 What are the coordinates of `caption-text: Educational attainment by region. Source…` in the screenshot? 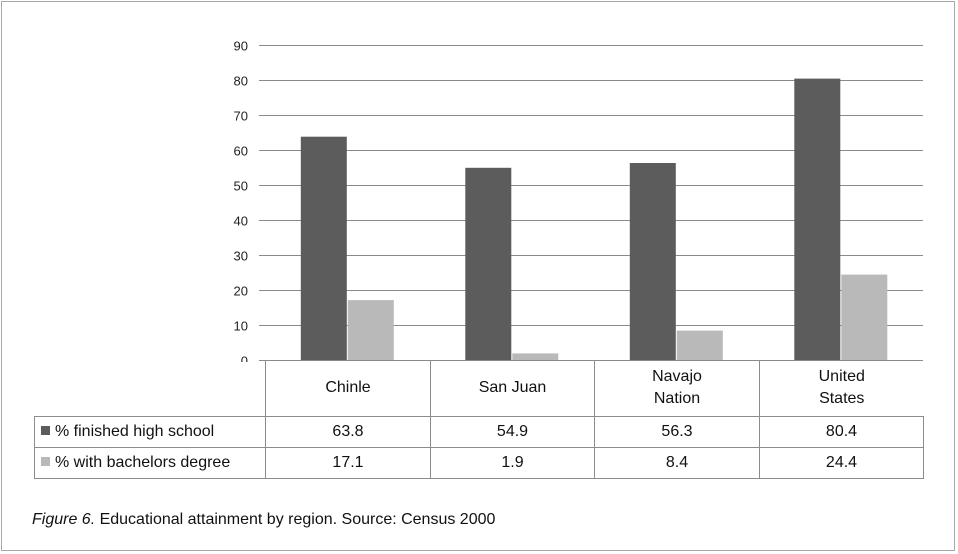 It's located at (295, 519).